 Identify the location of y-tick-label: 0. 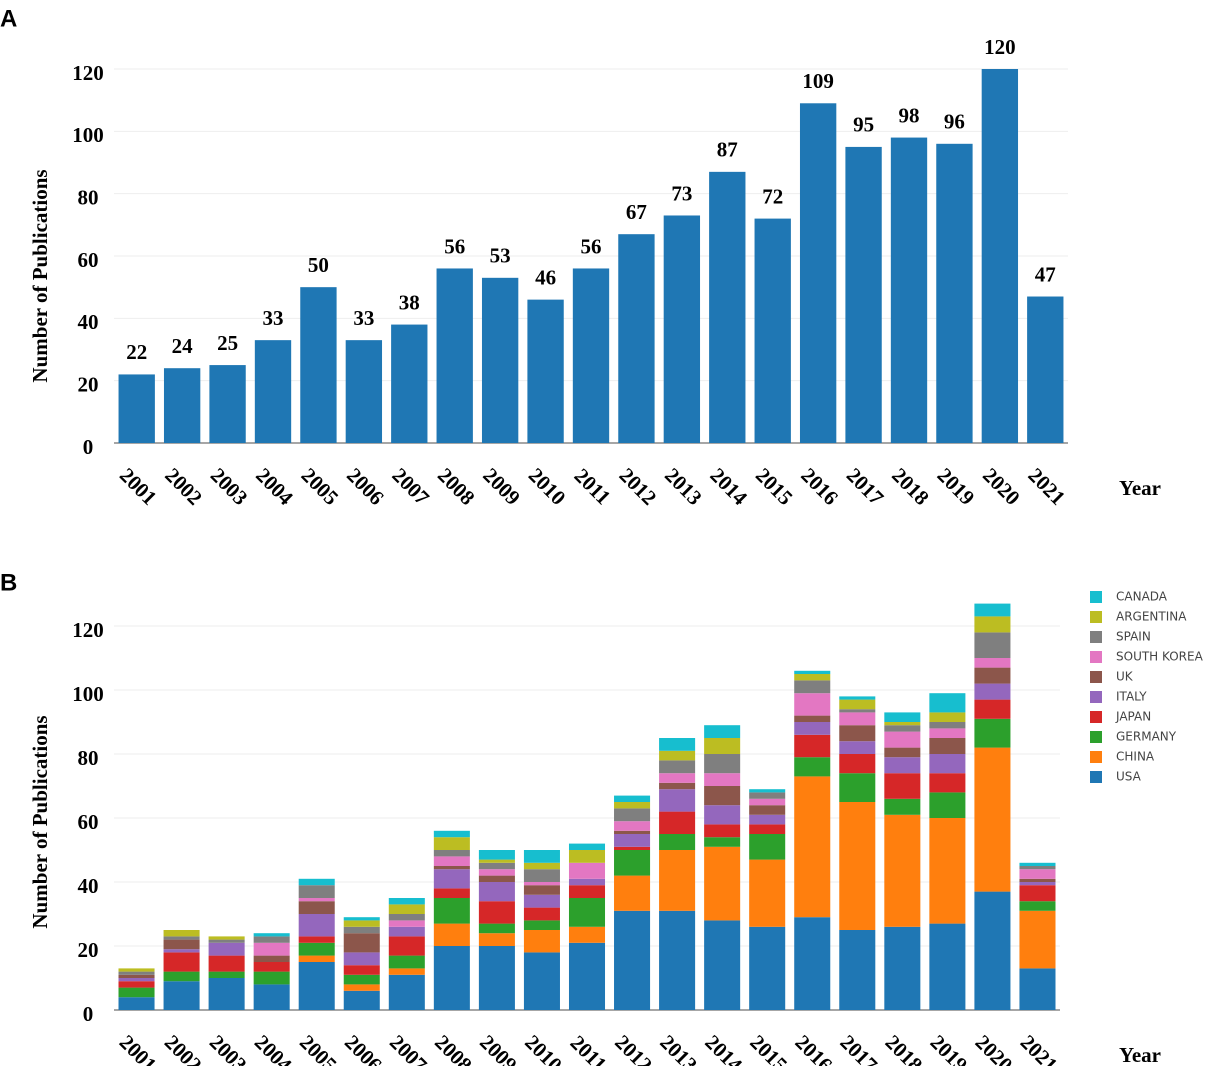
(88, 447).